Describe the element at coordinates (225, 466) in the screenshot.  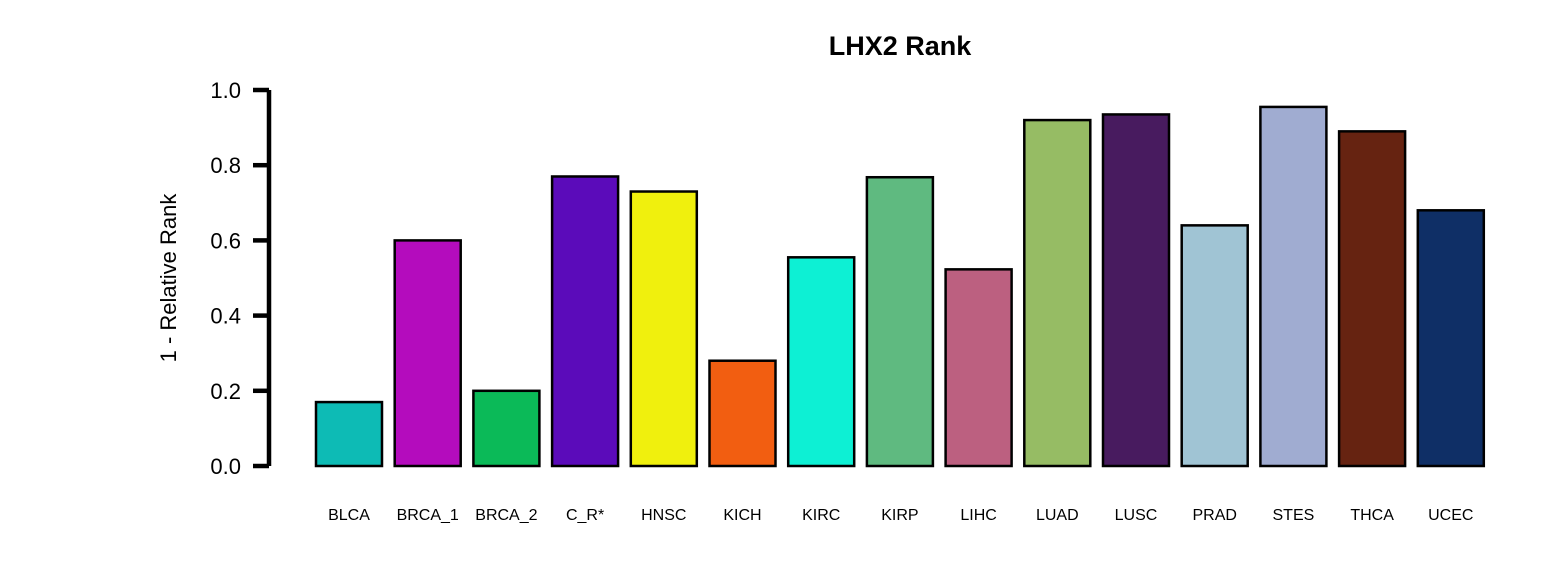
I see `y-tick-label: 0.0` at that location.